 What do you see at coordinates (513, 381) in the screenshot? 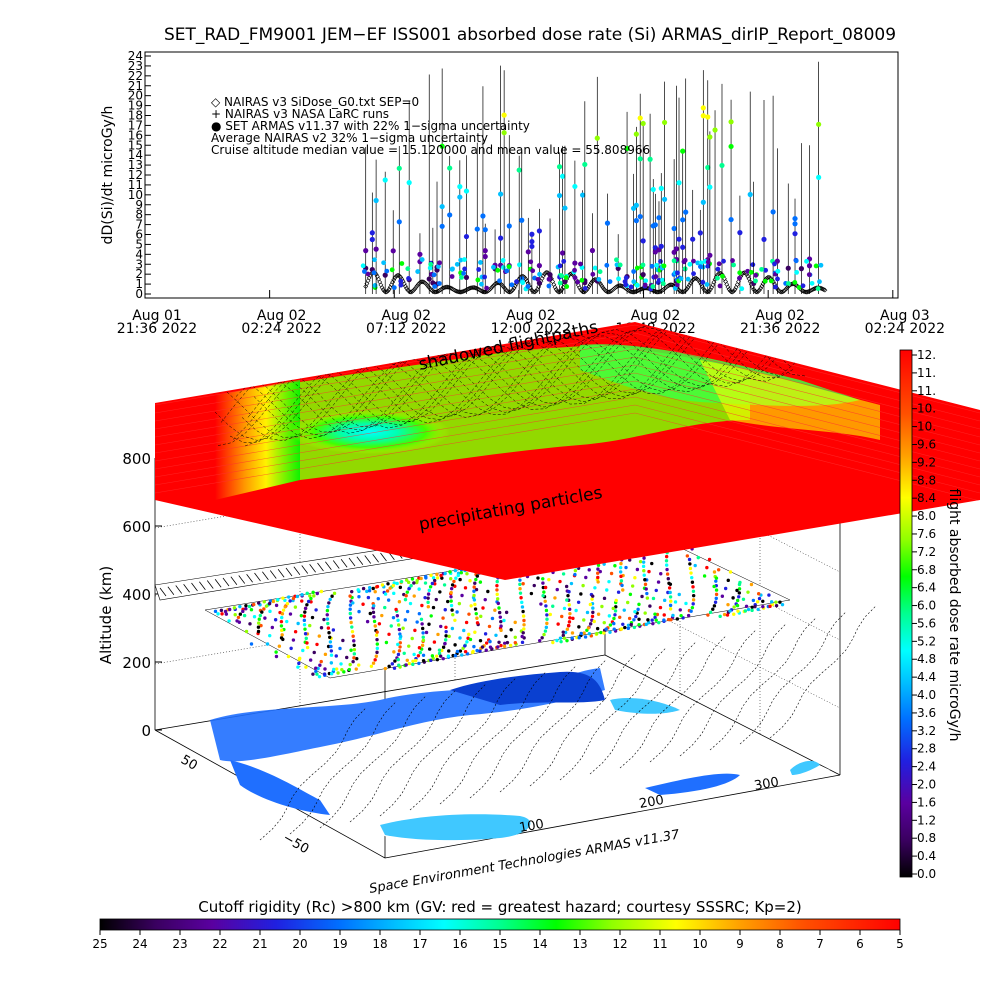
I see `shadowed-track` at bounding box center [513, 381].